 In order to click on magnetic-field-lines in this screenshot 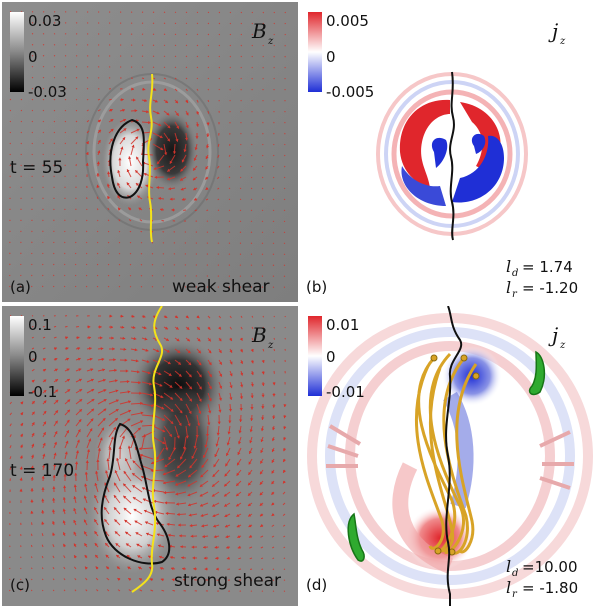, I will do `click(446, 453)`.